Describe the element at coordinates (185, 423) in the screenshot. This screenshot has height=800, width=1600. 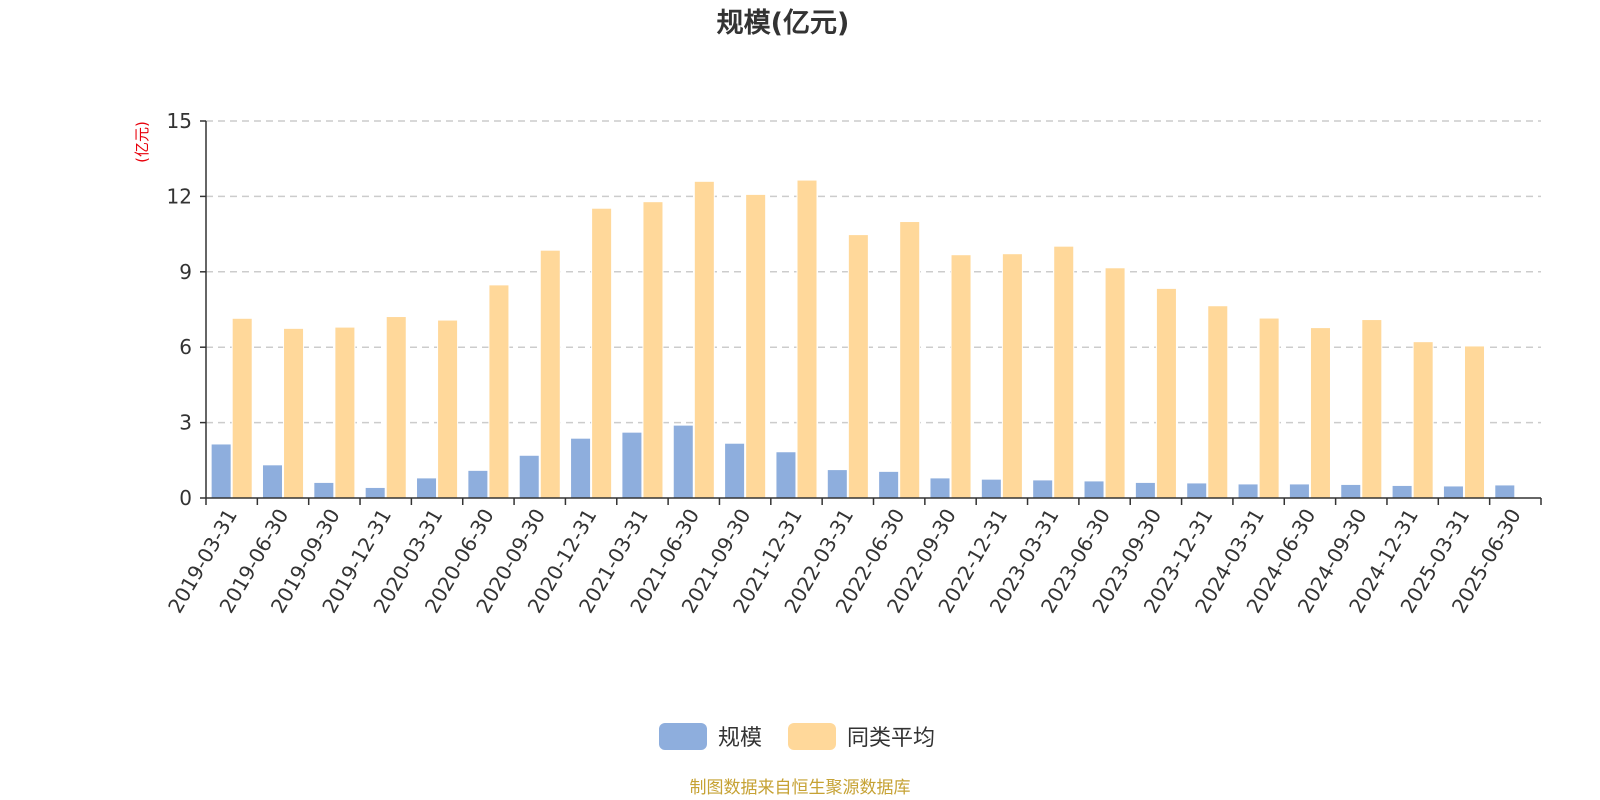
I see `y-tick-label: 3` at that location.